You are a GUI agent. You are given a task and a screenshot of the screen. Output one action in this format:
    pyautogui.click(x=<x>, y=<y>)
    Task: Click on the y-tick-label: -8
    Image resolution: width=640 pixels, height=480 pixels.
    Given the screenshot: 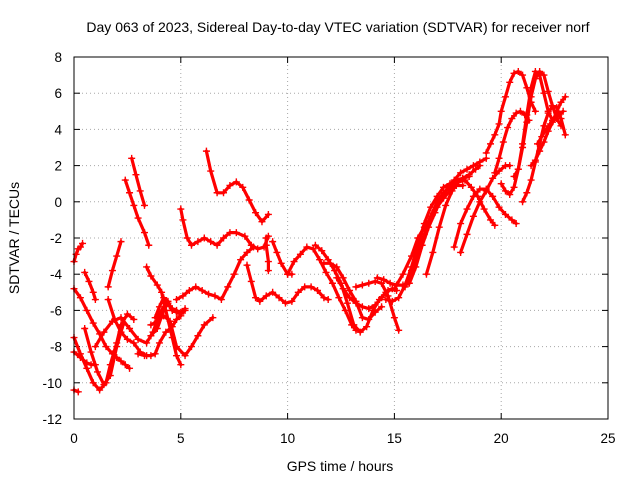 What is the action you would take?
    pyautogui.click(x=56, y=347)
    